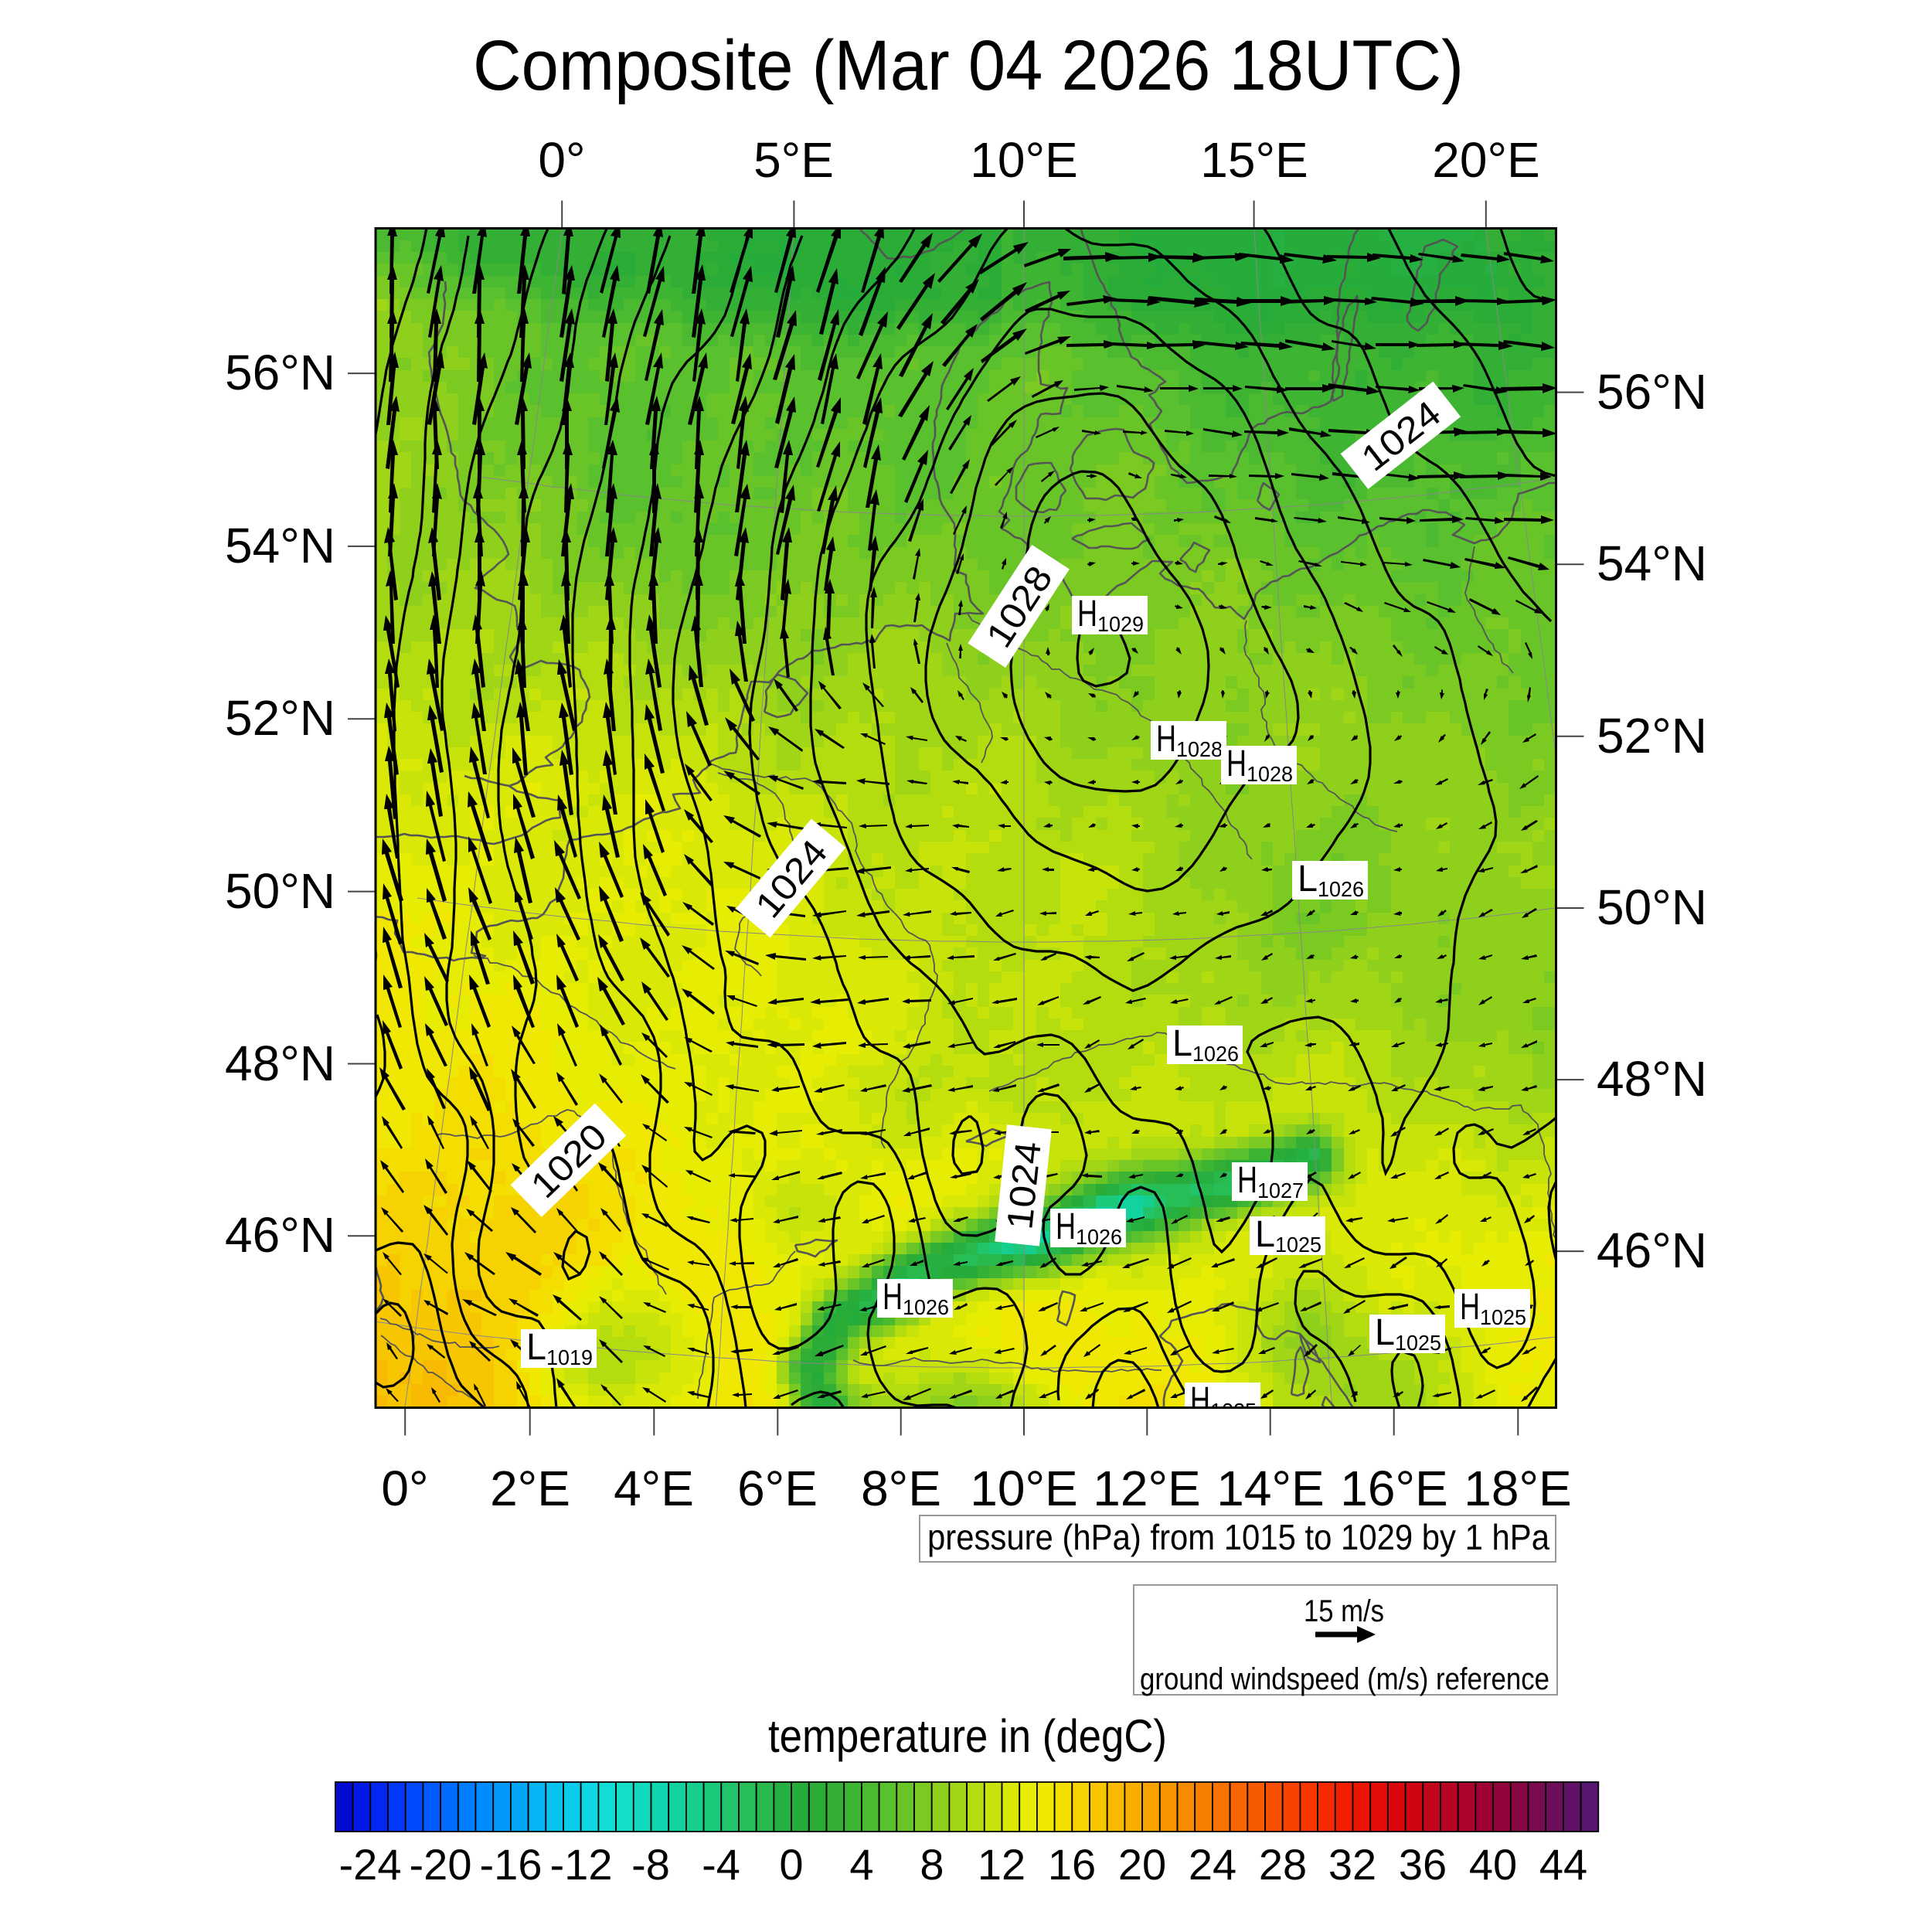 The width and height of the screenshot is (1932, 1932). What do you see at coordinates (791, 1865) in the screenshot?
I see `svg-text: 0` at bounding box center [791, 1865].